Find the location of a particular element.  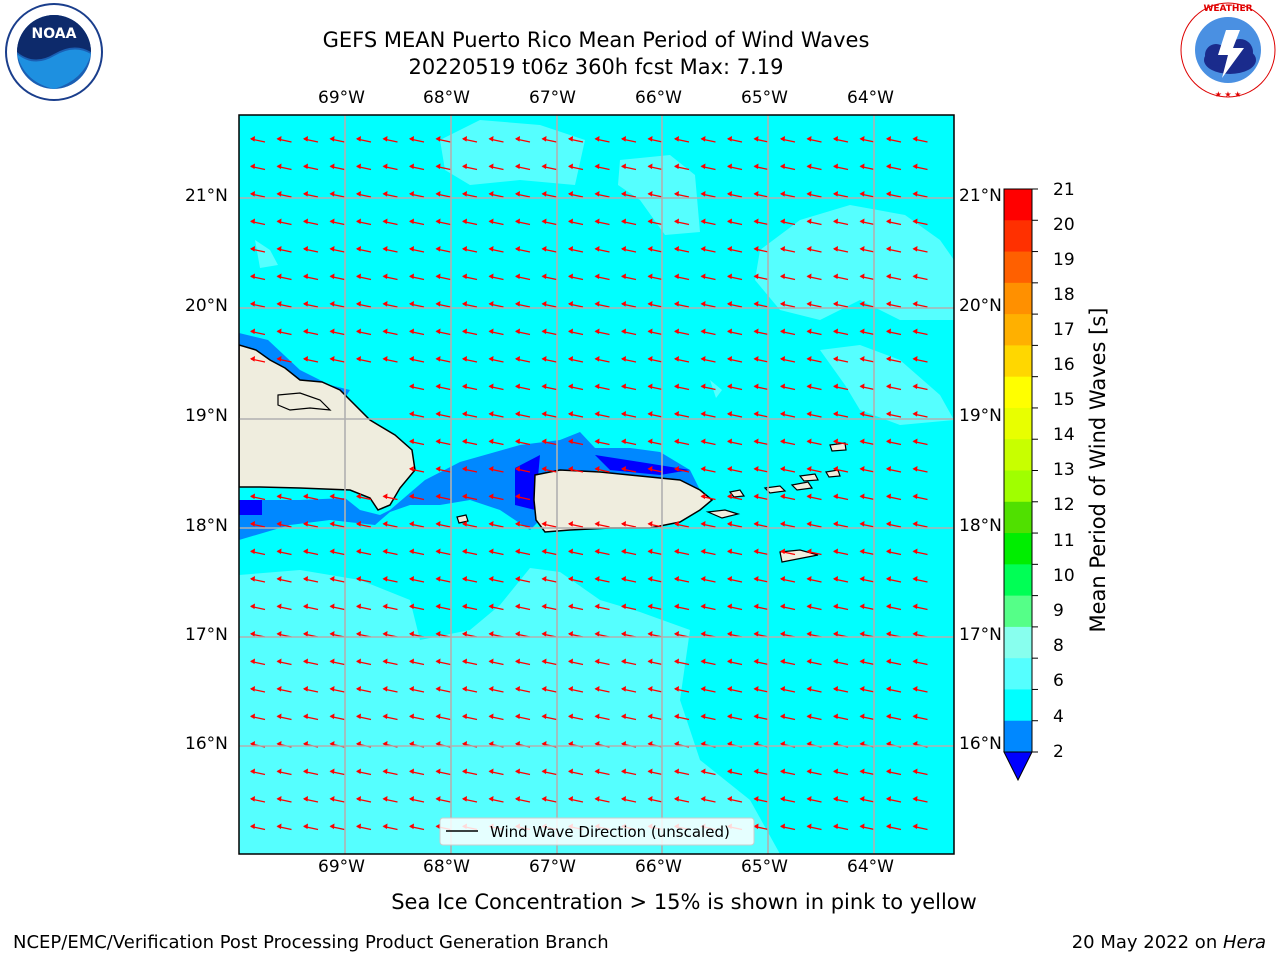

puerto-rico-land is located at coordinates (623, 501).